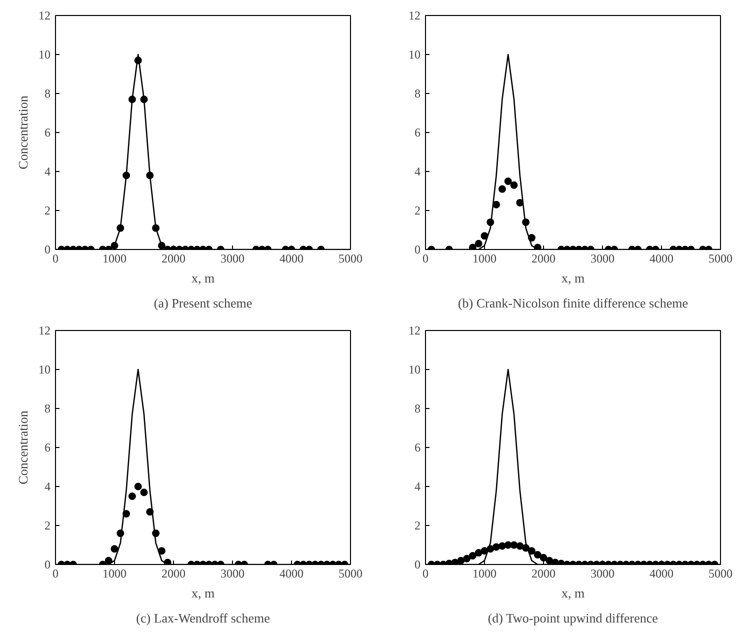  I want to click on text: (c) Lax-Wendroff scheme, so click(203, 618).